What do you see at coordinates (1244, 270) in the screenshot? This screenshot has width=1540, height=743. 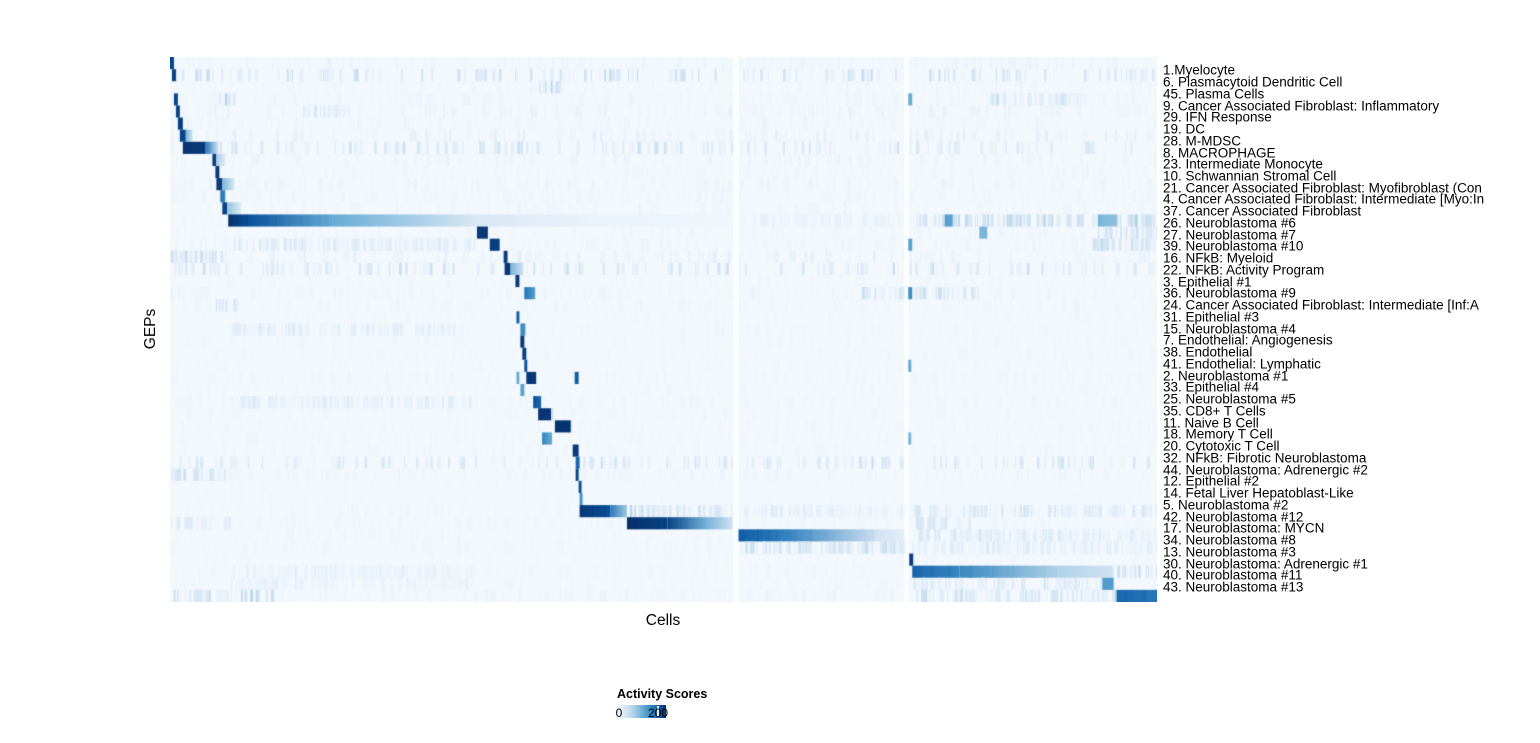 I see `row-label: 22. NFkB: Activity Program` at bounding box center [1244, 270].